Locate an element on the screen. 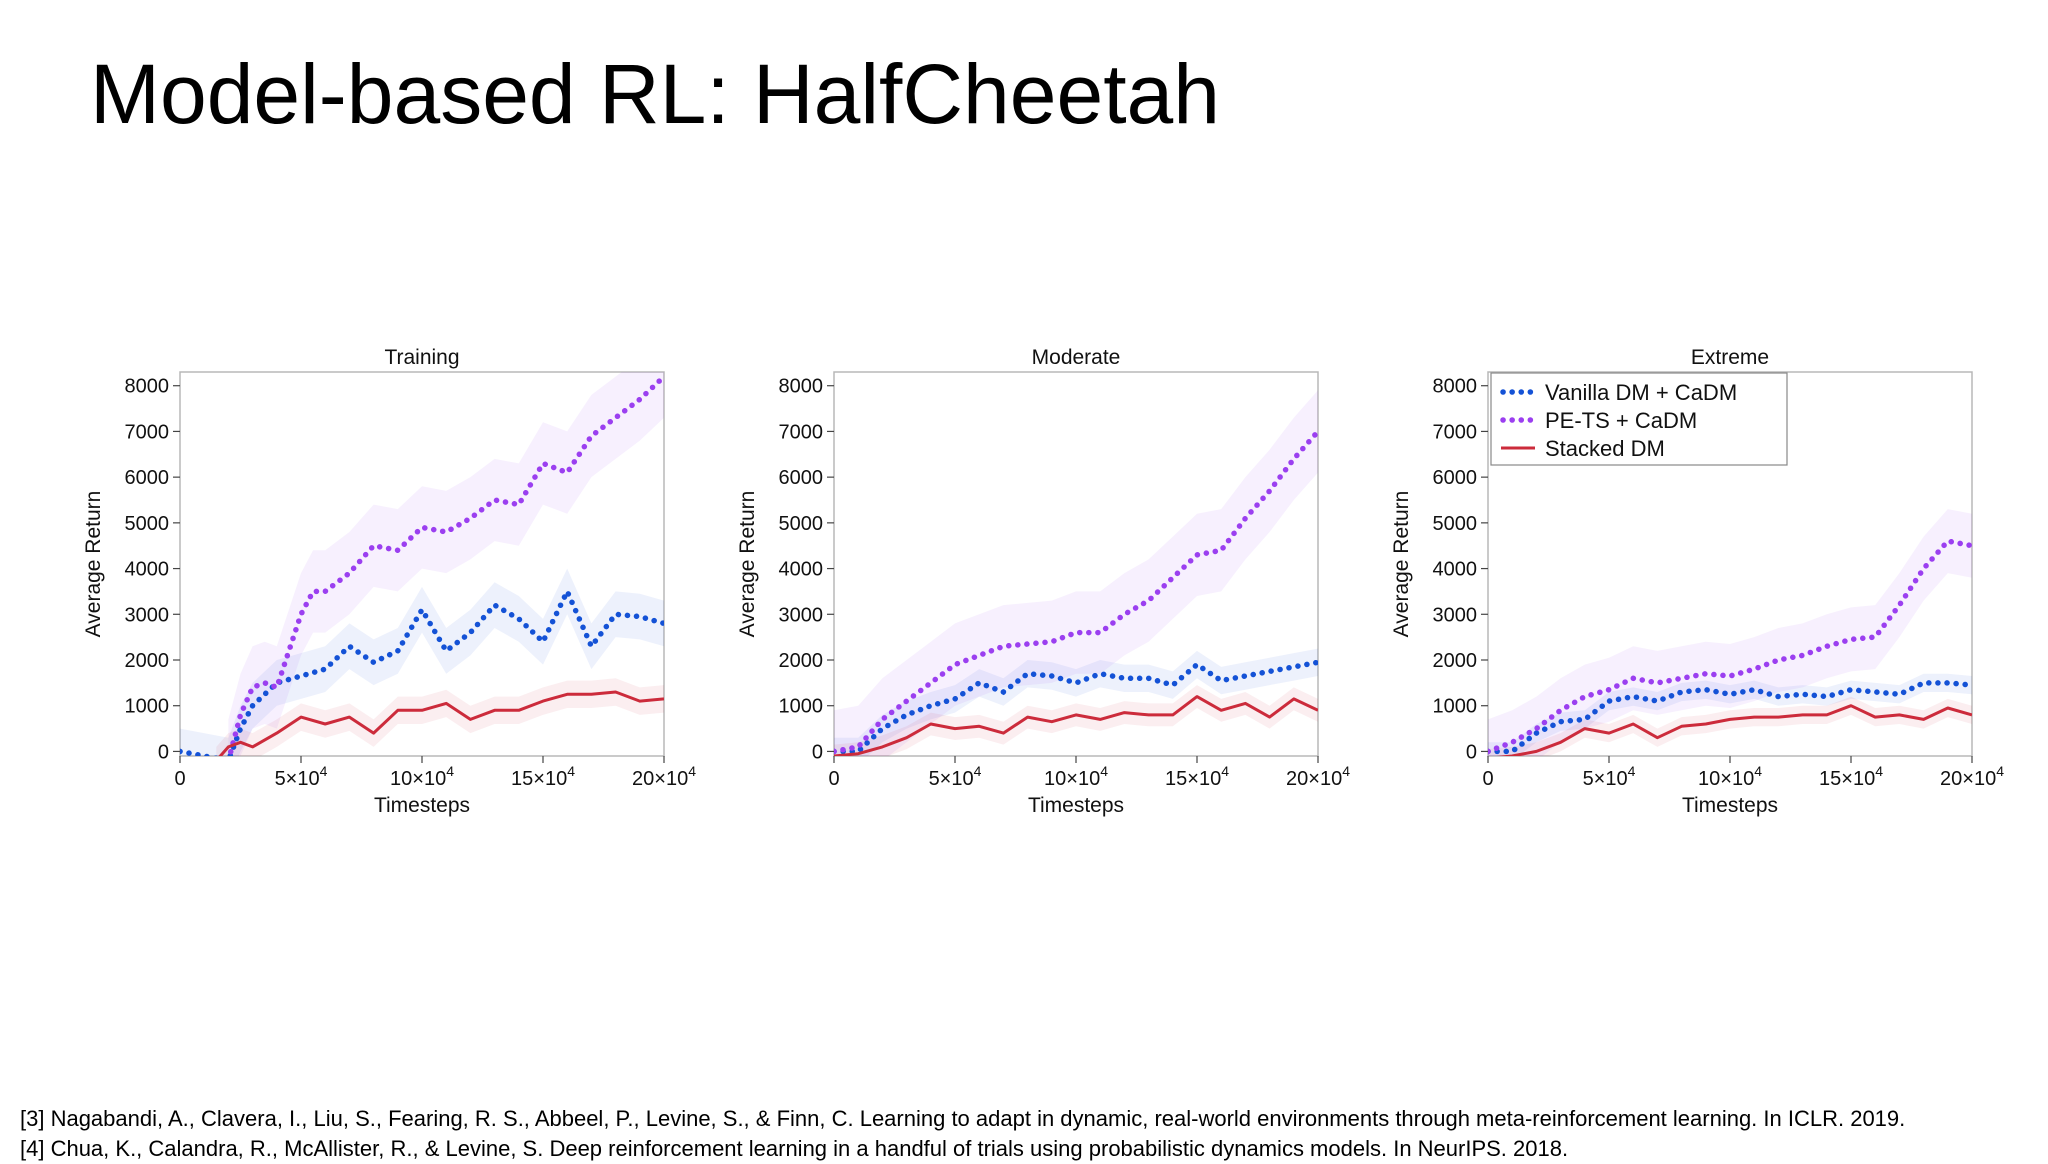 The height and width of the screenshot is (1164, 2048). legend-box is located at coordinates (1639, 419).